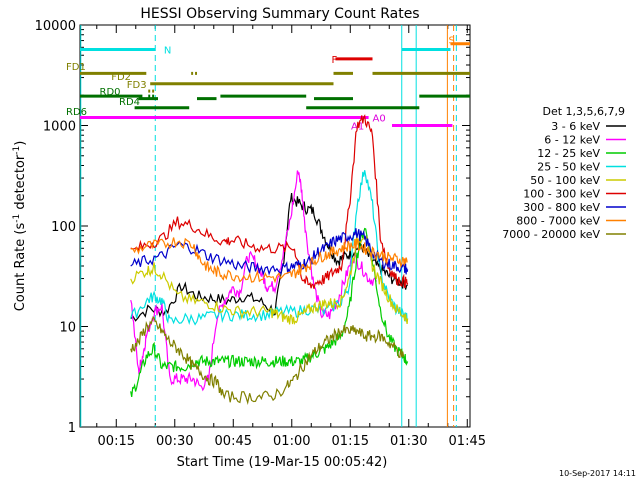  What do you see at coordinates (575, 126) in the screenshot?
I see `legend-label: 3 - 6 keV` at bounding box center [575, 126].